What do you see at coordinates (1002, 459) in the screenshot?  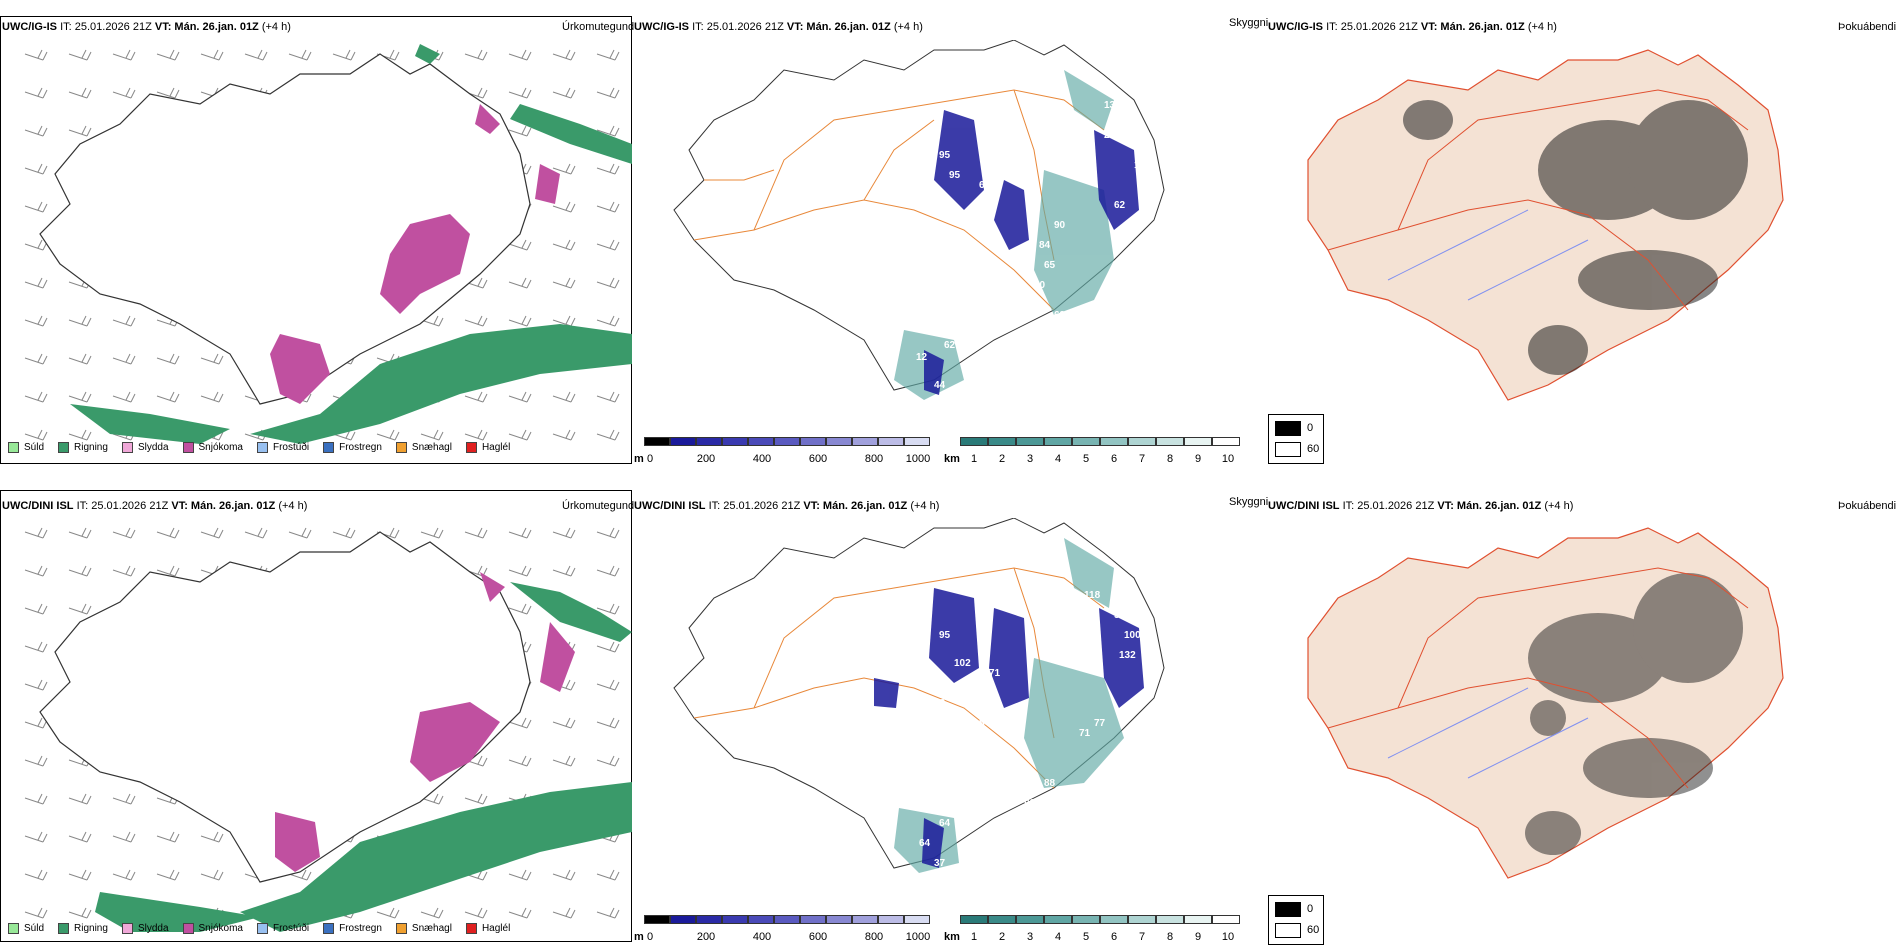 I see `tick-label: 2` at bounding box center [1002, 459].